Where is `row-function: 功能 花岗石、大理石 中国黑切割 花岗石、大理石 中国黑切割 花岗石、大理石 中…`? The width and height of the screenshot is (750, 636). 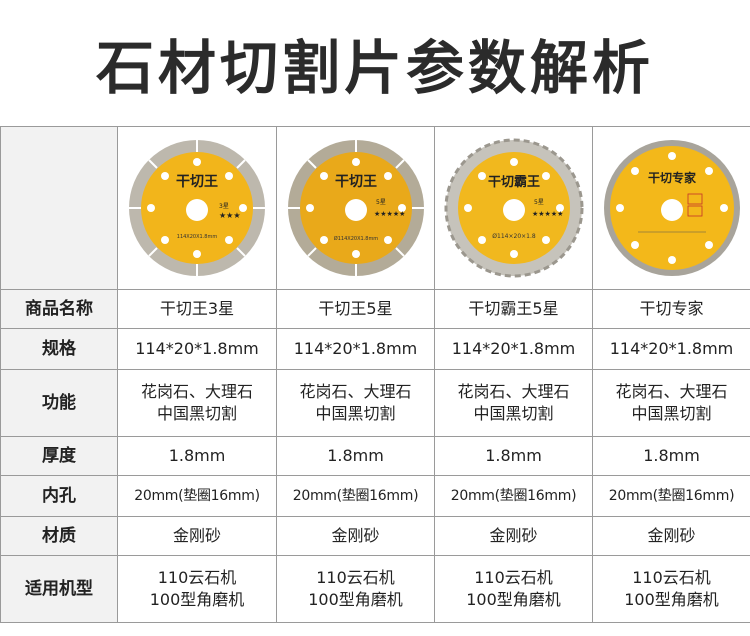 row-function: 功能 花岗石、大理石 中国黑切割 花岗石、大理石 中国黑切割 花岗石、大理石 中… is located at coordinates (375, 403).